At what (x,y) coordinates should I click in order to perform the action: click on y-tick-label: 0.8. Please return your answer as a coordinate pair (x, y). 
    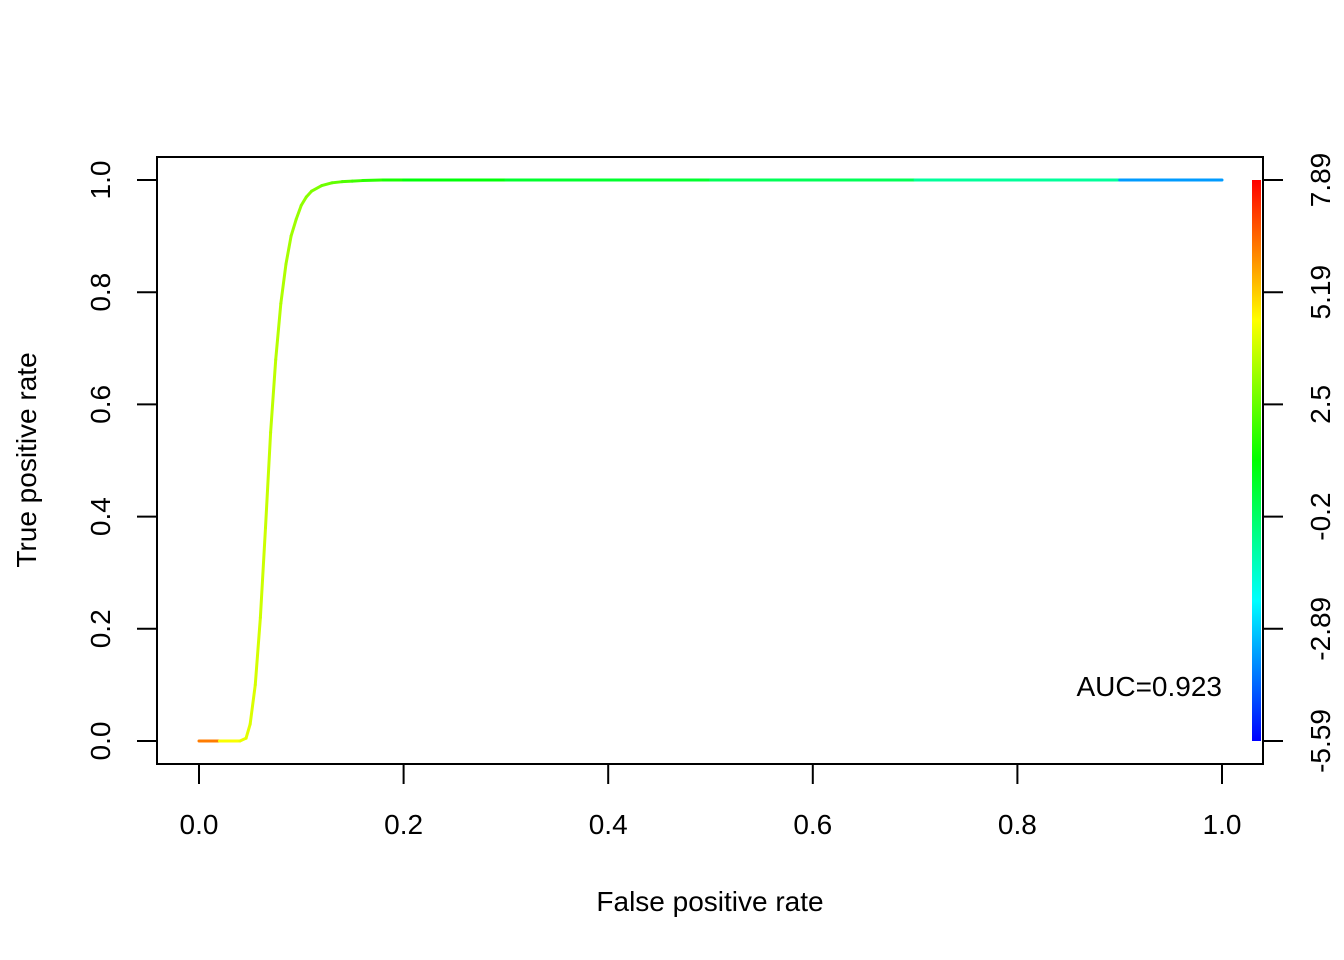
    Looking at the image, I should click on (100, 292).